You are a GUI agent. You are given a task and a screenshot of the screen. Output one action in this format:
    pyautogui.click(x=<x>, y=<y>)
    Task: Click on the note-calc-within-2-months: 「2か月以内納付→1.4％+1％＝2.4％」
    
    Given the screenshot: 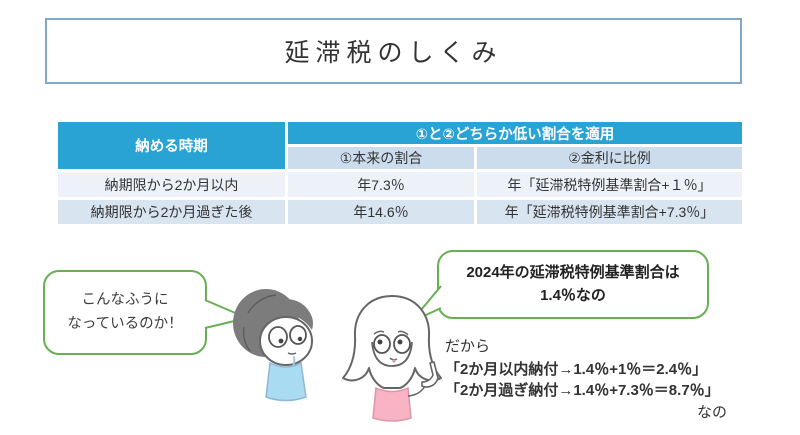 What is the action you would take?
    pyautogui.click(x=576, y=370)
    